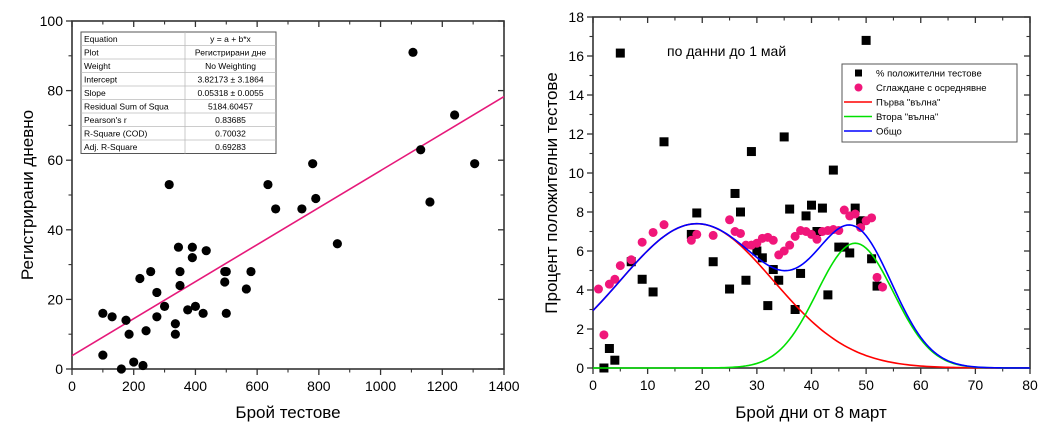  Describe the element at coordinates (230, 120) in the screenshot. I see `table-value: 0.83685` at that location.